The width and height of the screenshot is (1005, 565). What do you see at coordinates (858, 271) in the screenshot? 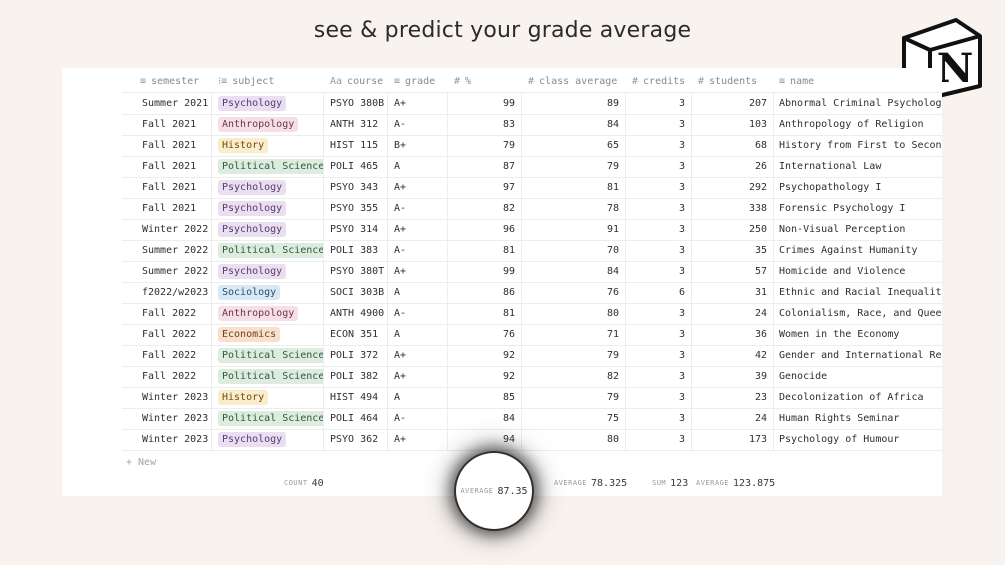
I see `cell-name: Homicide and Violence` at bounding box center [858, 271].